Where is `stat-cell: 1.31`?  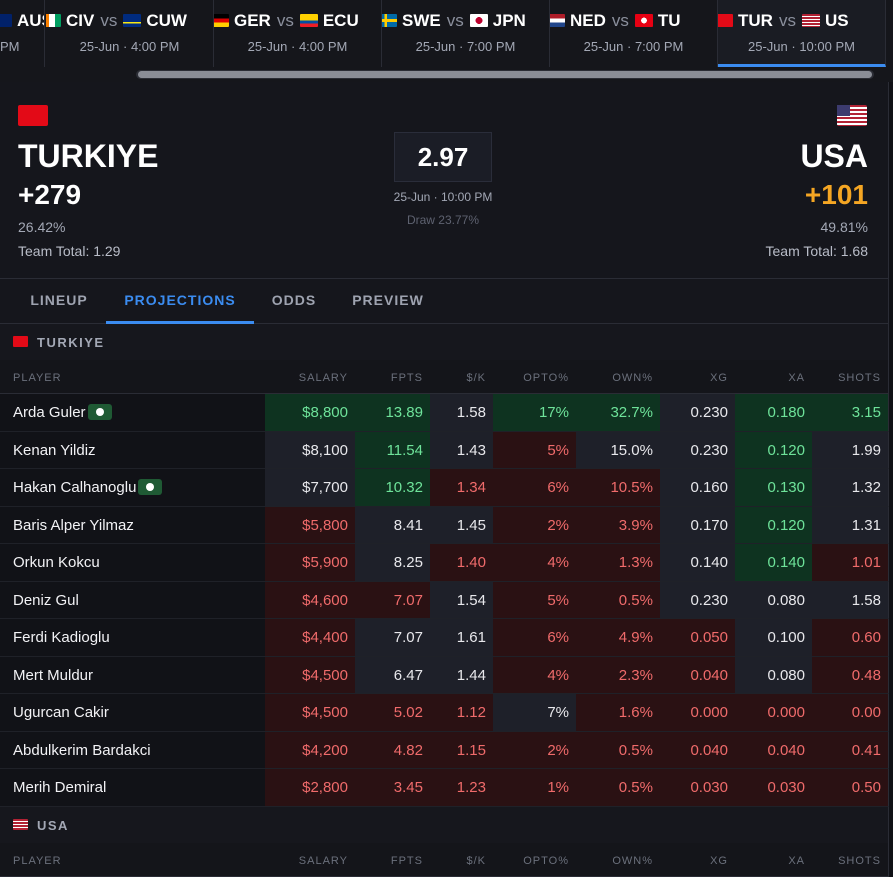
stat-cell: 1.31 is located at coordinates (850, 524).